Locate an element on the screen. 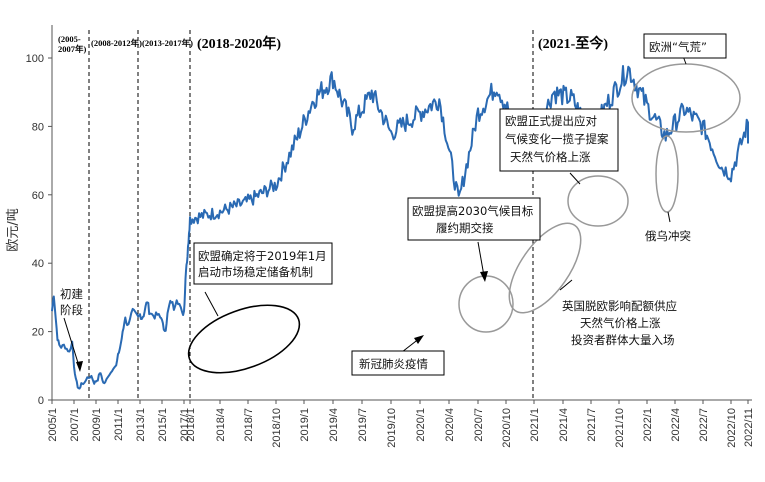 The width and height of the screenshot is (765, 482). arrow-2030-target is located at coordinates (481, 259).